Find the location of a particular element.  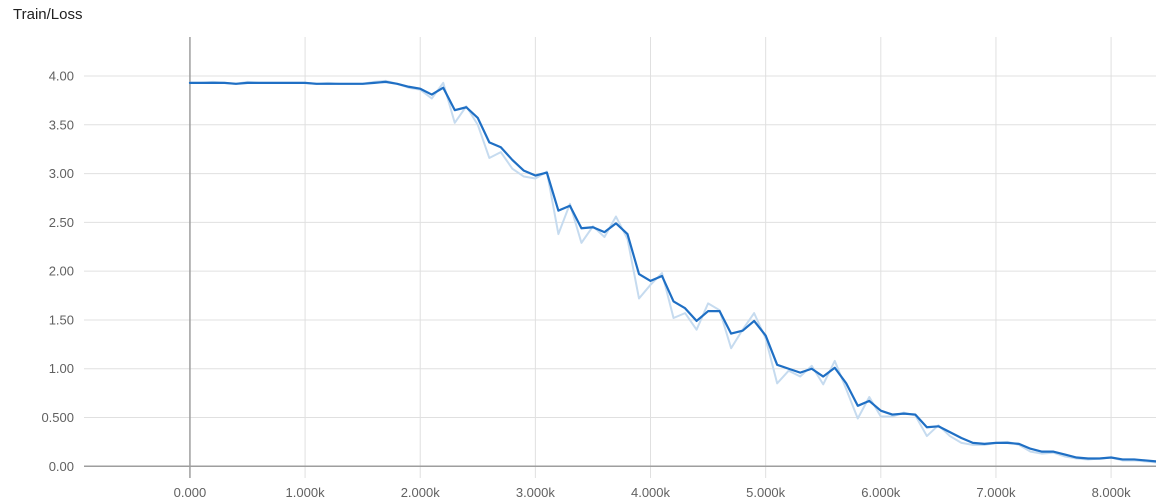

chart-title: Train/Loss is located at coordinates (48, 14).